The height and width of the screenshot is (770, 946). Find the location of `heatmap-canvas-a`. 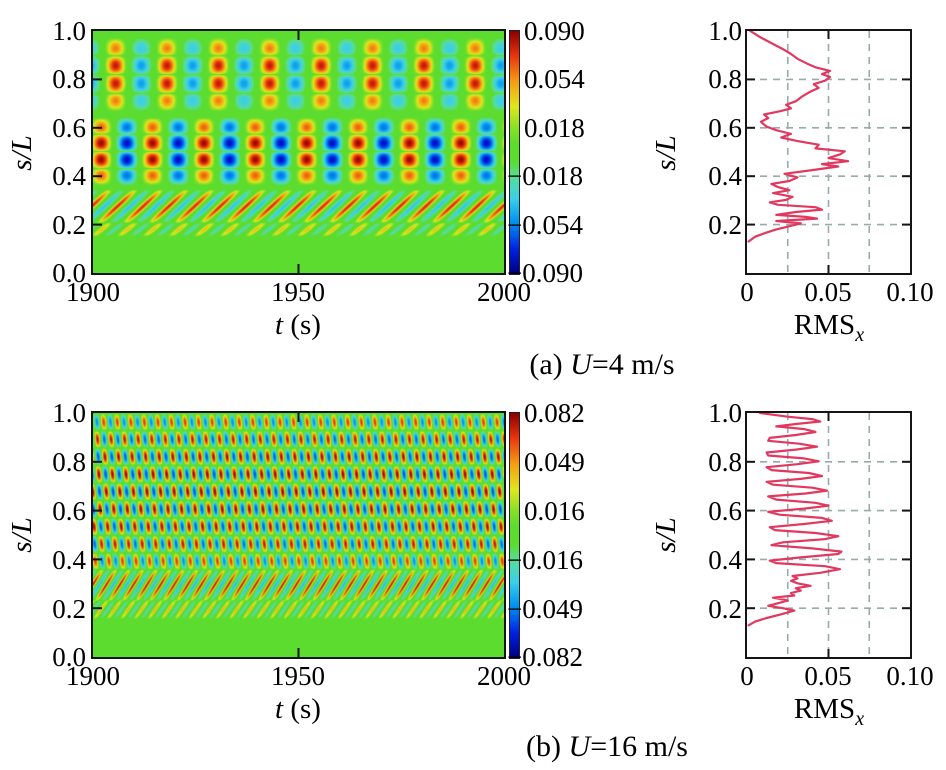

heatmap-canvas-a is located at coordinates (298, 152).